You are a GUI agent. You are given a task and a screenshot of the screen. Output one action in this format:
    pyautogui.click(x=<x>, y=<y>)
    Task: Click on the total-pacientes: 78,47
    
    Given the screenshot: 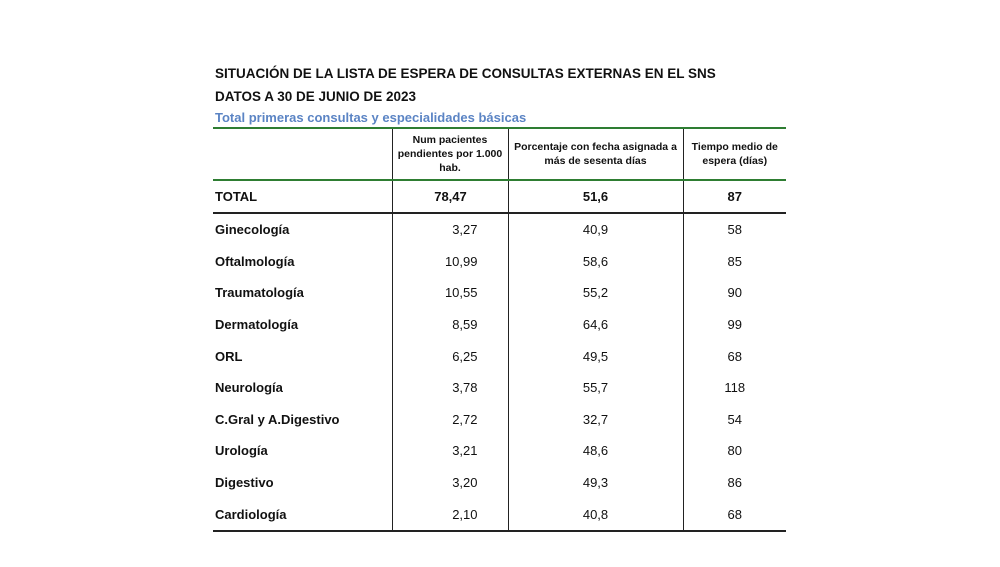 What is the action you would take?
    pyautogui.click(x=449, y=197)
    